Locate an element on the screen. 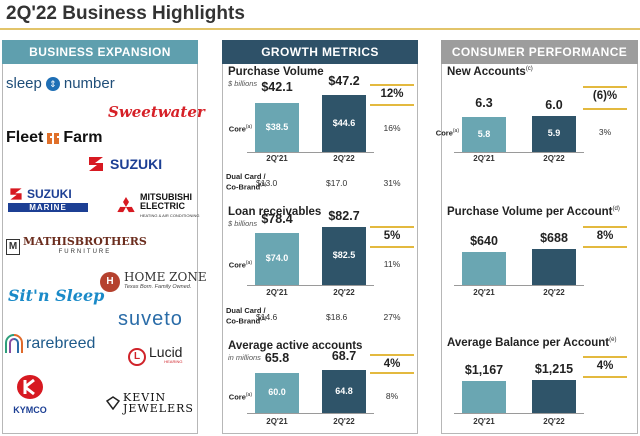 Image resolution: width=640 pixels, height=436 pixels. chart-title: New Accounts(c) is located at coordinates (490, 72).